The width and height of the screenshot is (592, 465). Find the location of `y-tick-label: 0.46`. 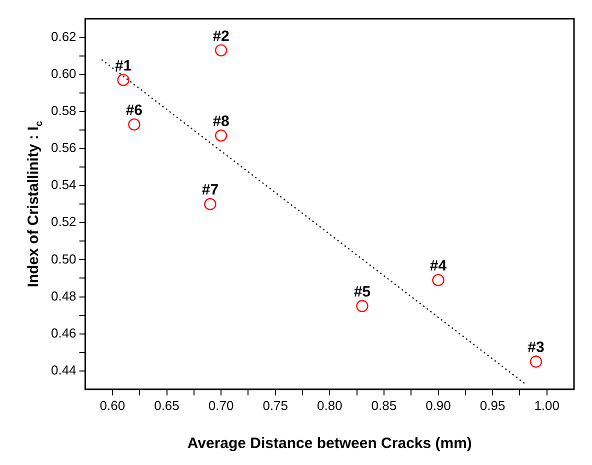

y-tick-label: 0.46 is located at coordinates (63, 332).